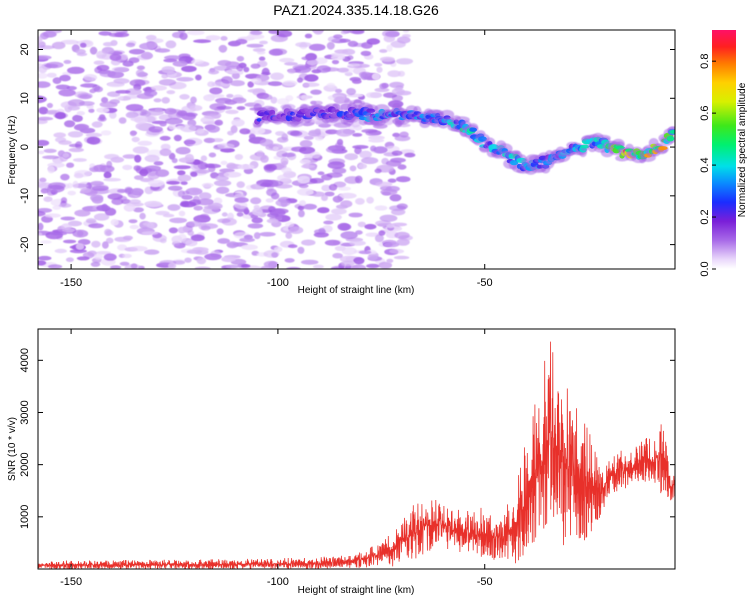 This screenshot has height=600, width=750. What do you see at coordinates (25, 464) in the screenshot?
I see `y-tick-label: 2000` at bounding box center [25, 464].